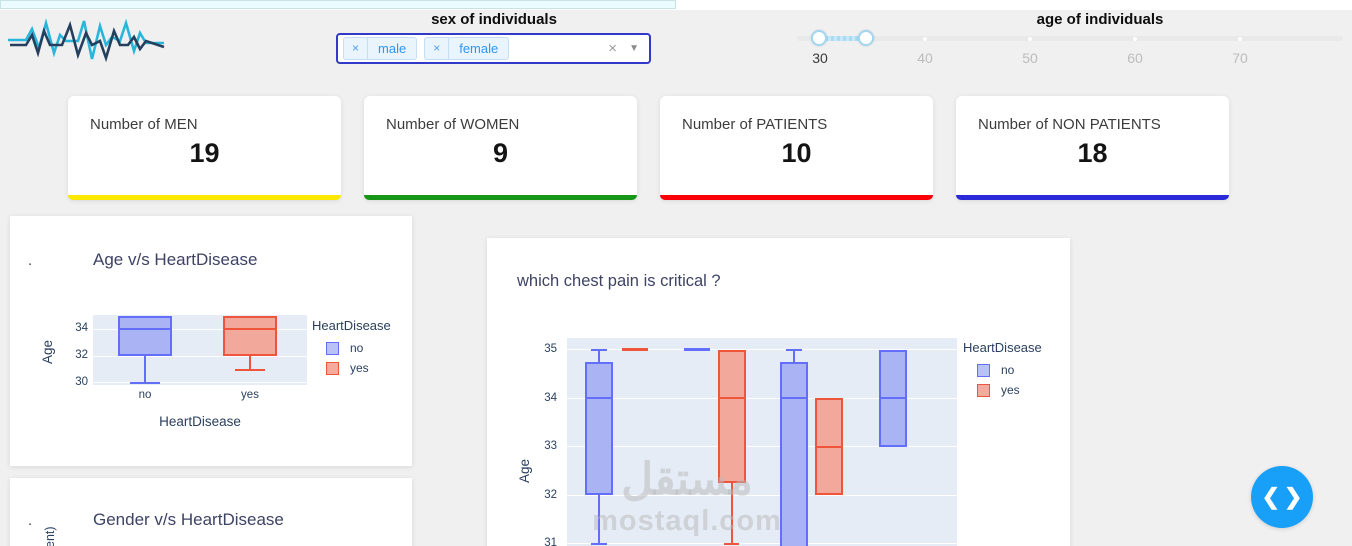  I want to click on stat-value: 10, so click(796, 153).